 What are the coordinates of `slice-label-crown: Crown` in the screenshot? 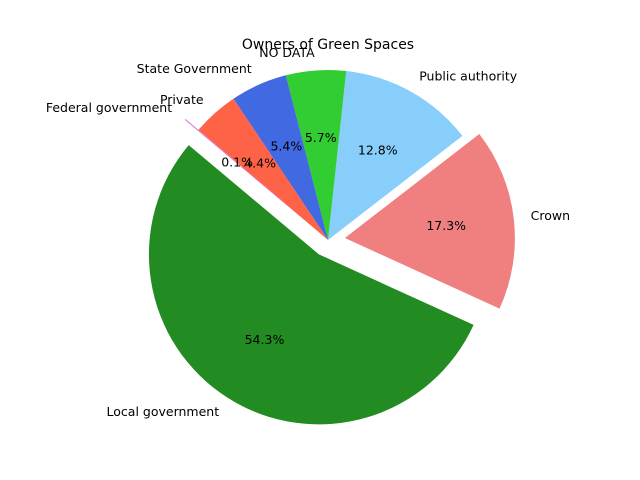 It's located at (550, 215).